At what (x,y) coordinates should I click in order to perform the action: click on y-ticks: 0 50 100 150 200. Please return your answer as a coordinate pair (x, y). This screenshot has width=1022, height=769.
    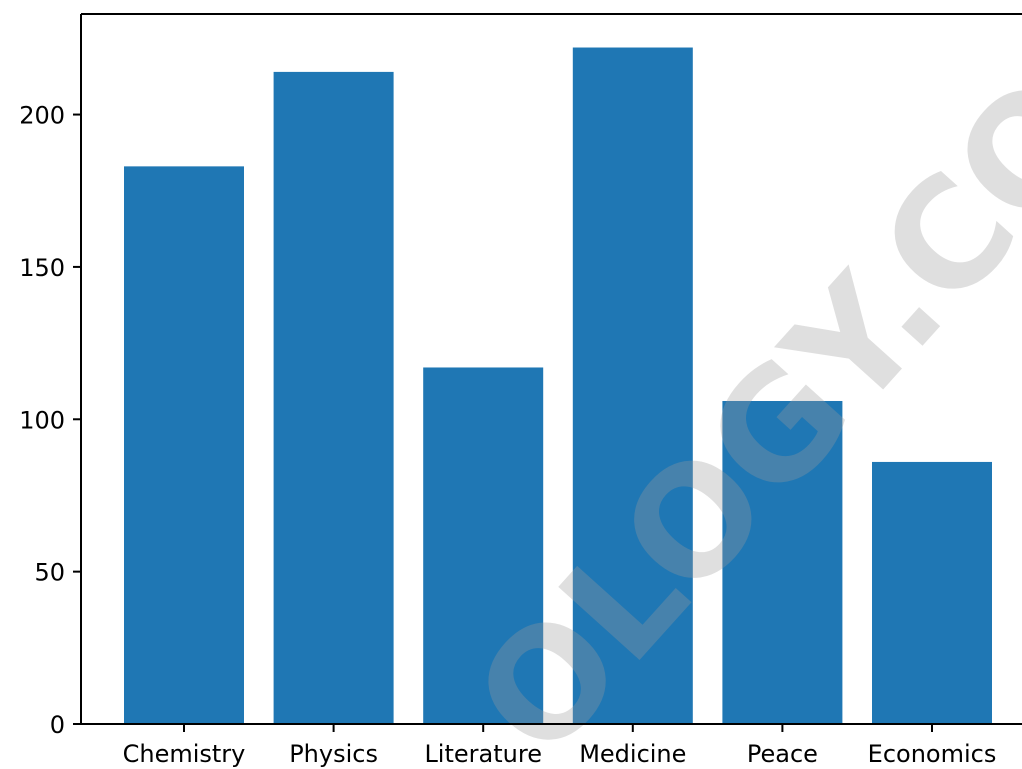
    Looking at the image, I should click on (50, 420).